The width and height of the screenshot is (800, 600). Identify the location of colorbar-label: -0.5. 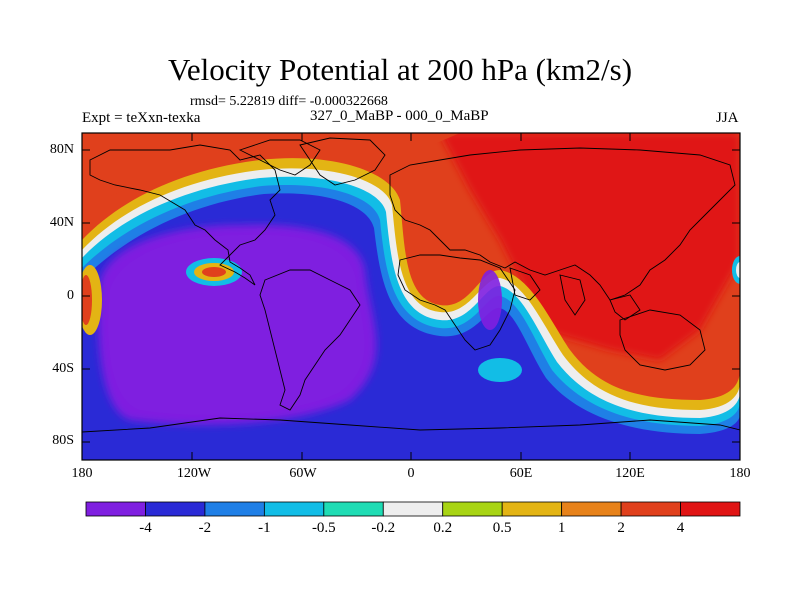
(323, 528).